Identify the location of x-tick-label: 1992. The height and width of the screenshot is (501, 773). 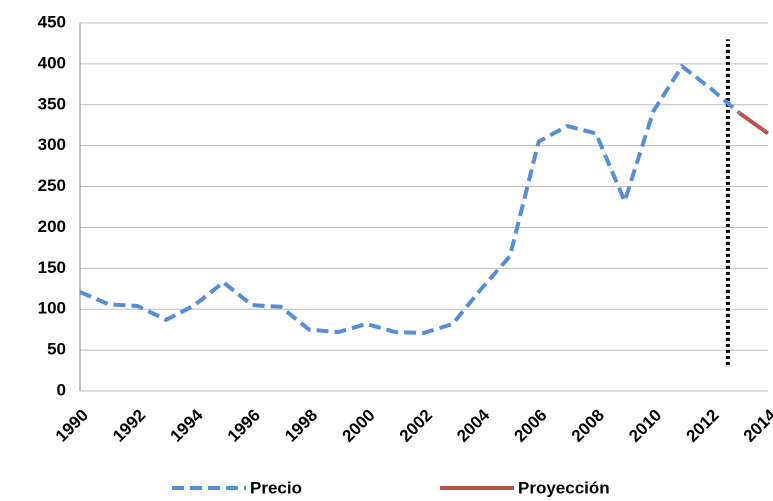
(129, 426).